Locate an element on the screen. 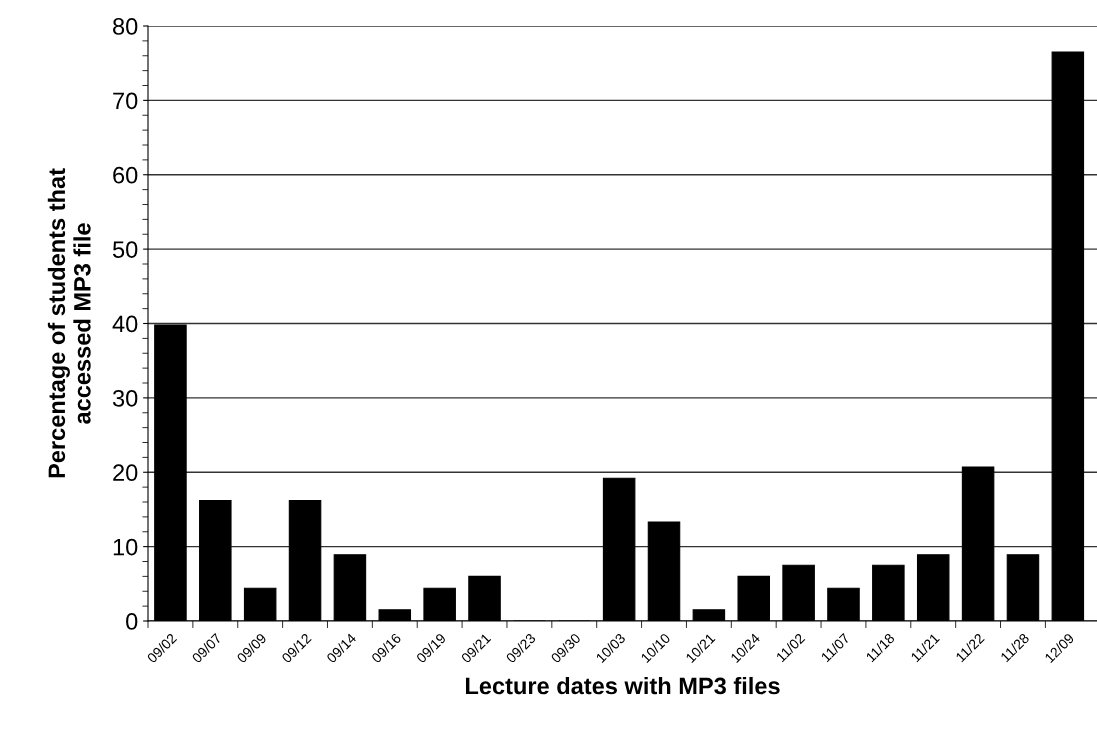  y-tick-label: 40 is located at coordinates (125, 324).